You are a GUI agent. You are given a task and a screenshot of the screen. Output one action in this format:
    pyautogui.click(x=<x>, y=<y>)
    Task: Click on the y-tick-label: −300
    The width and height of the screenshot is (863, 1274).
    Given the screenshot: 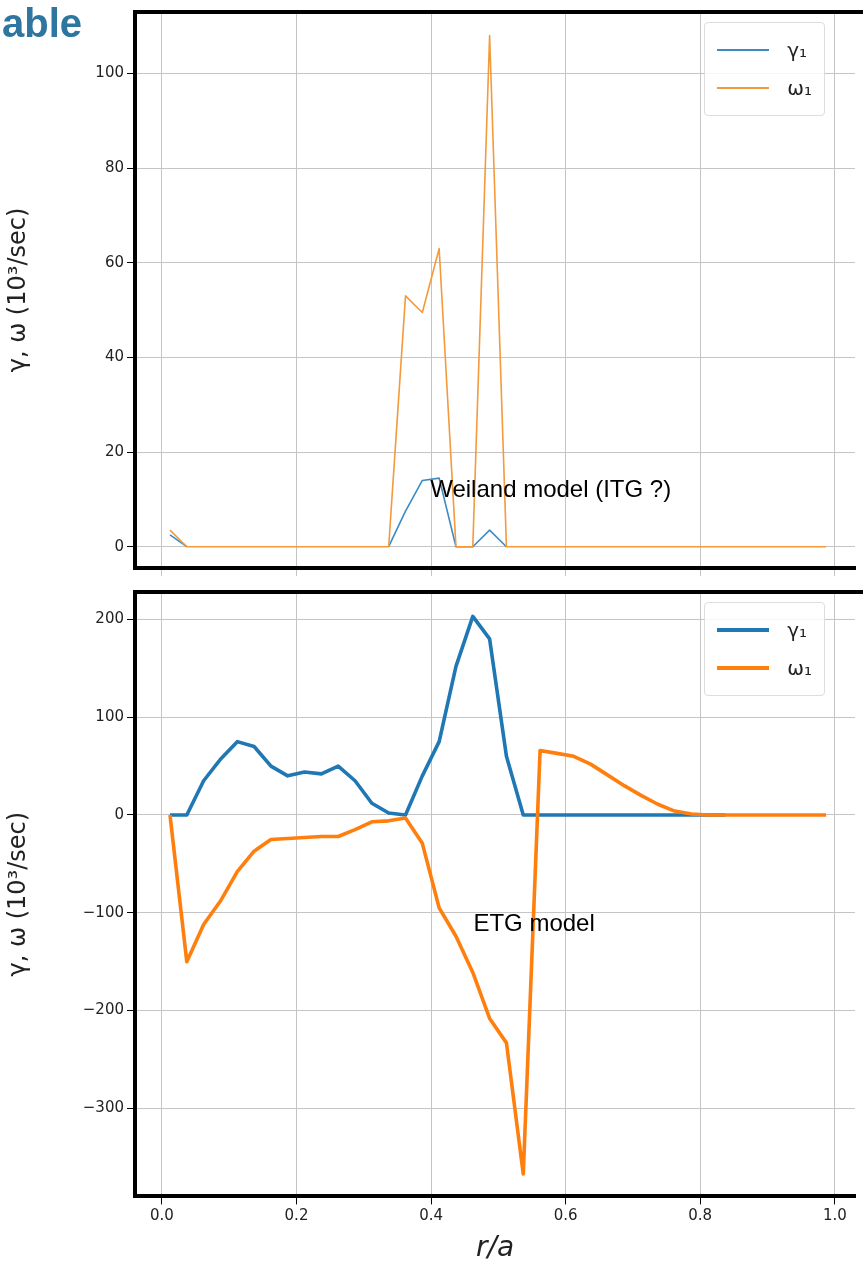 What is the action you would take?
    pyautogui.click(x=103, y=1107)
    